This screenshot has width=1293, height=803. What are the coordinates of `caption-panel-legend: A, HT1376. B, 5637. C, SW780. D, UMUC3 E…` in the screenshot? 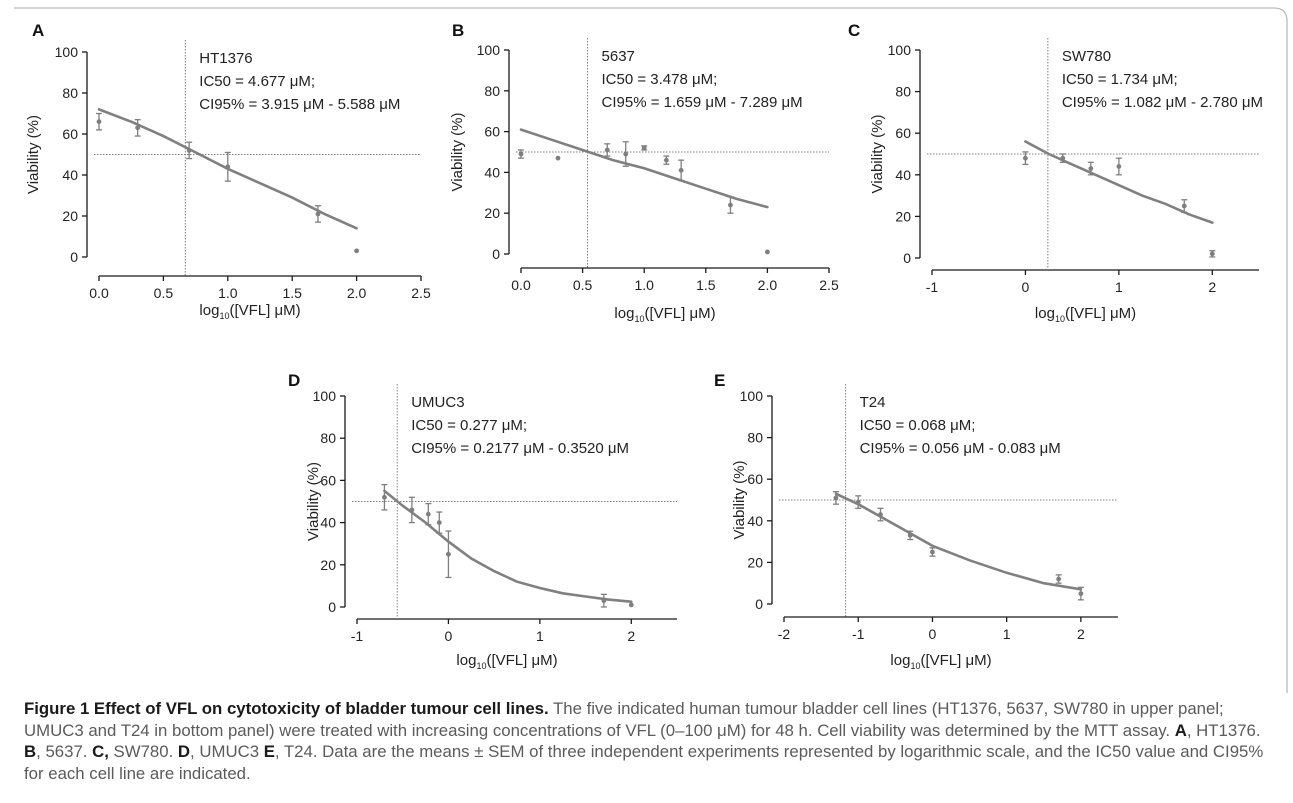 It's located at (642, 741).